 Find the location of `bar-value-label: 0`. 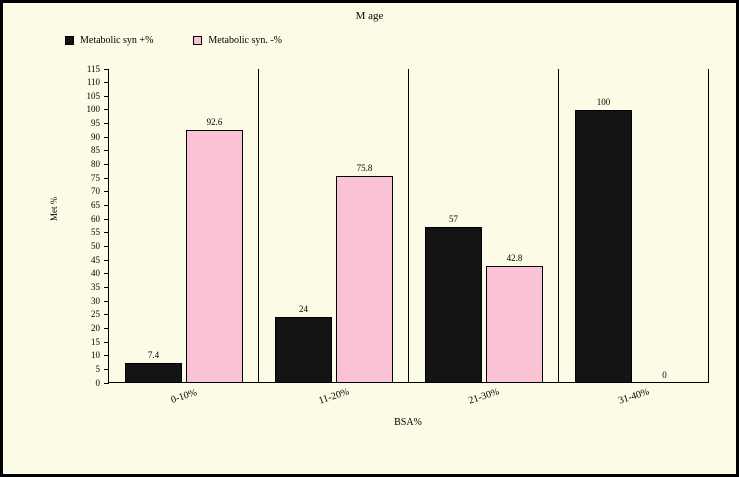

bar-value-label: 0 is located at coordinates (664, 375).